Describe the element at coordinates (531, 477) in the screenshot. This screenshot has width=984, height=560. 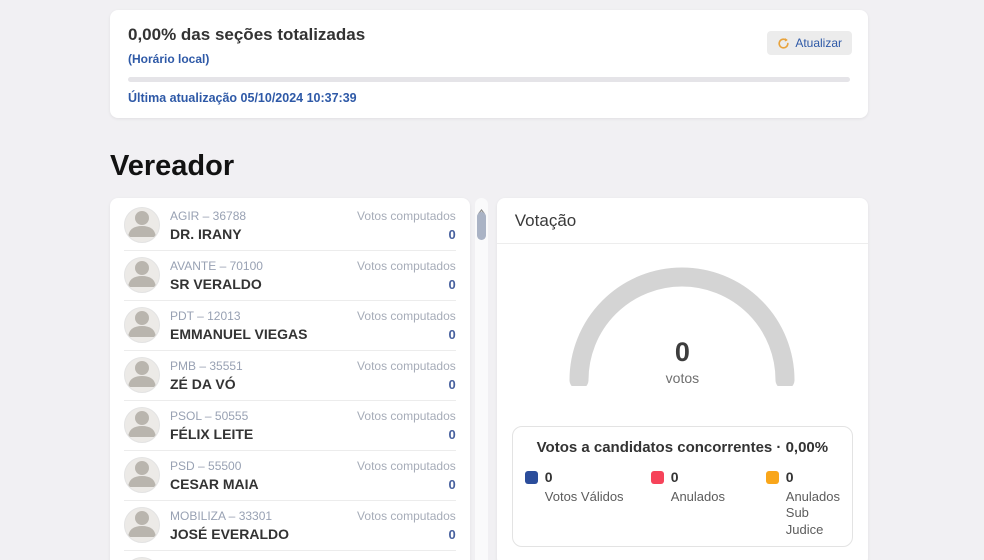
I see `votos-validos-swatch` at that location.